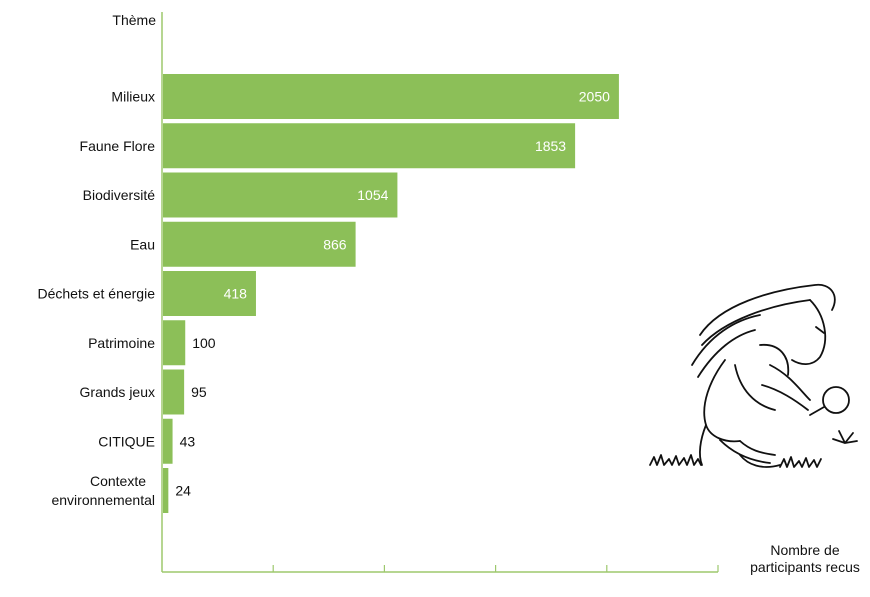 This screenshot has width=870, height=597. What do you see at coordinates (199, 392) in the screenshot?
I see `bar-value-label: 95` at bounding box center [199, 392].